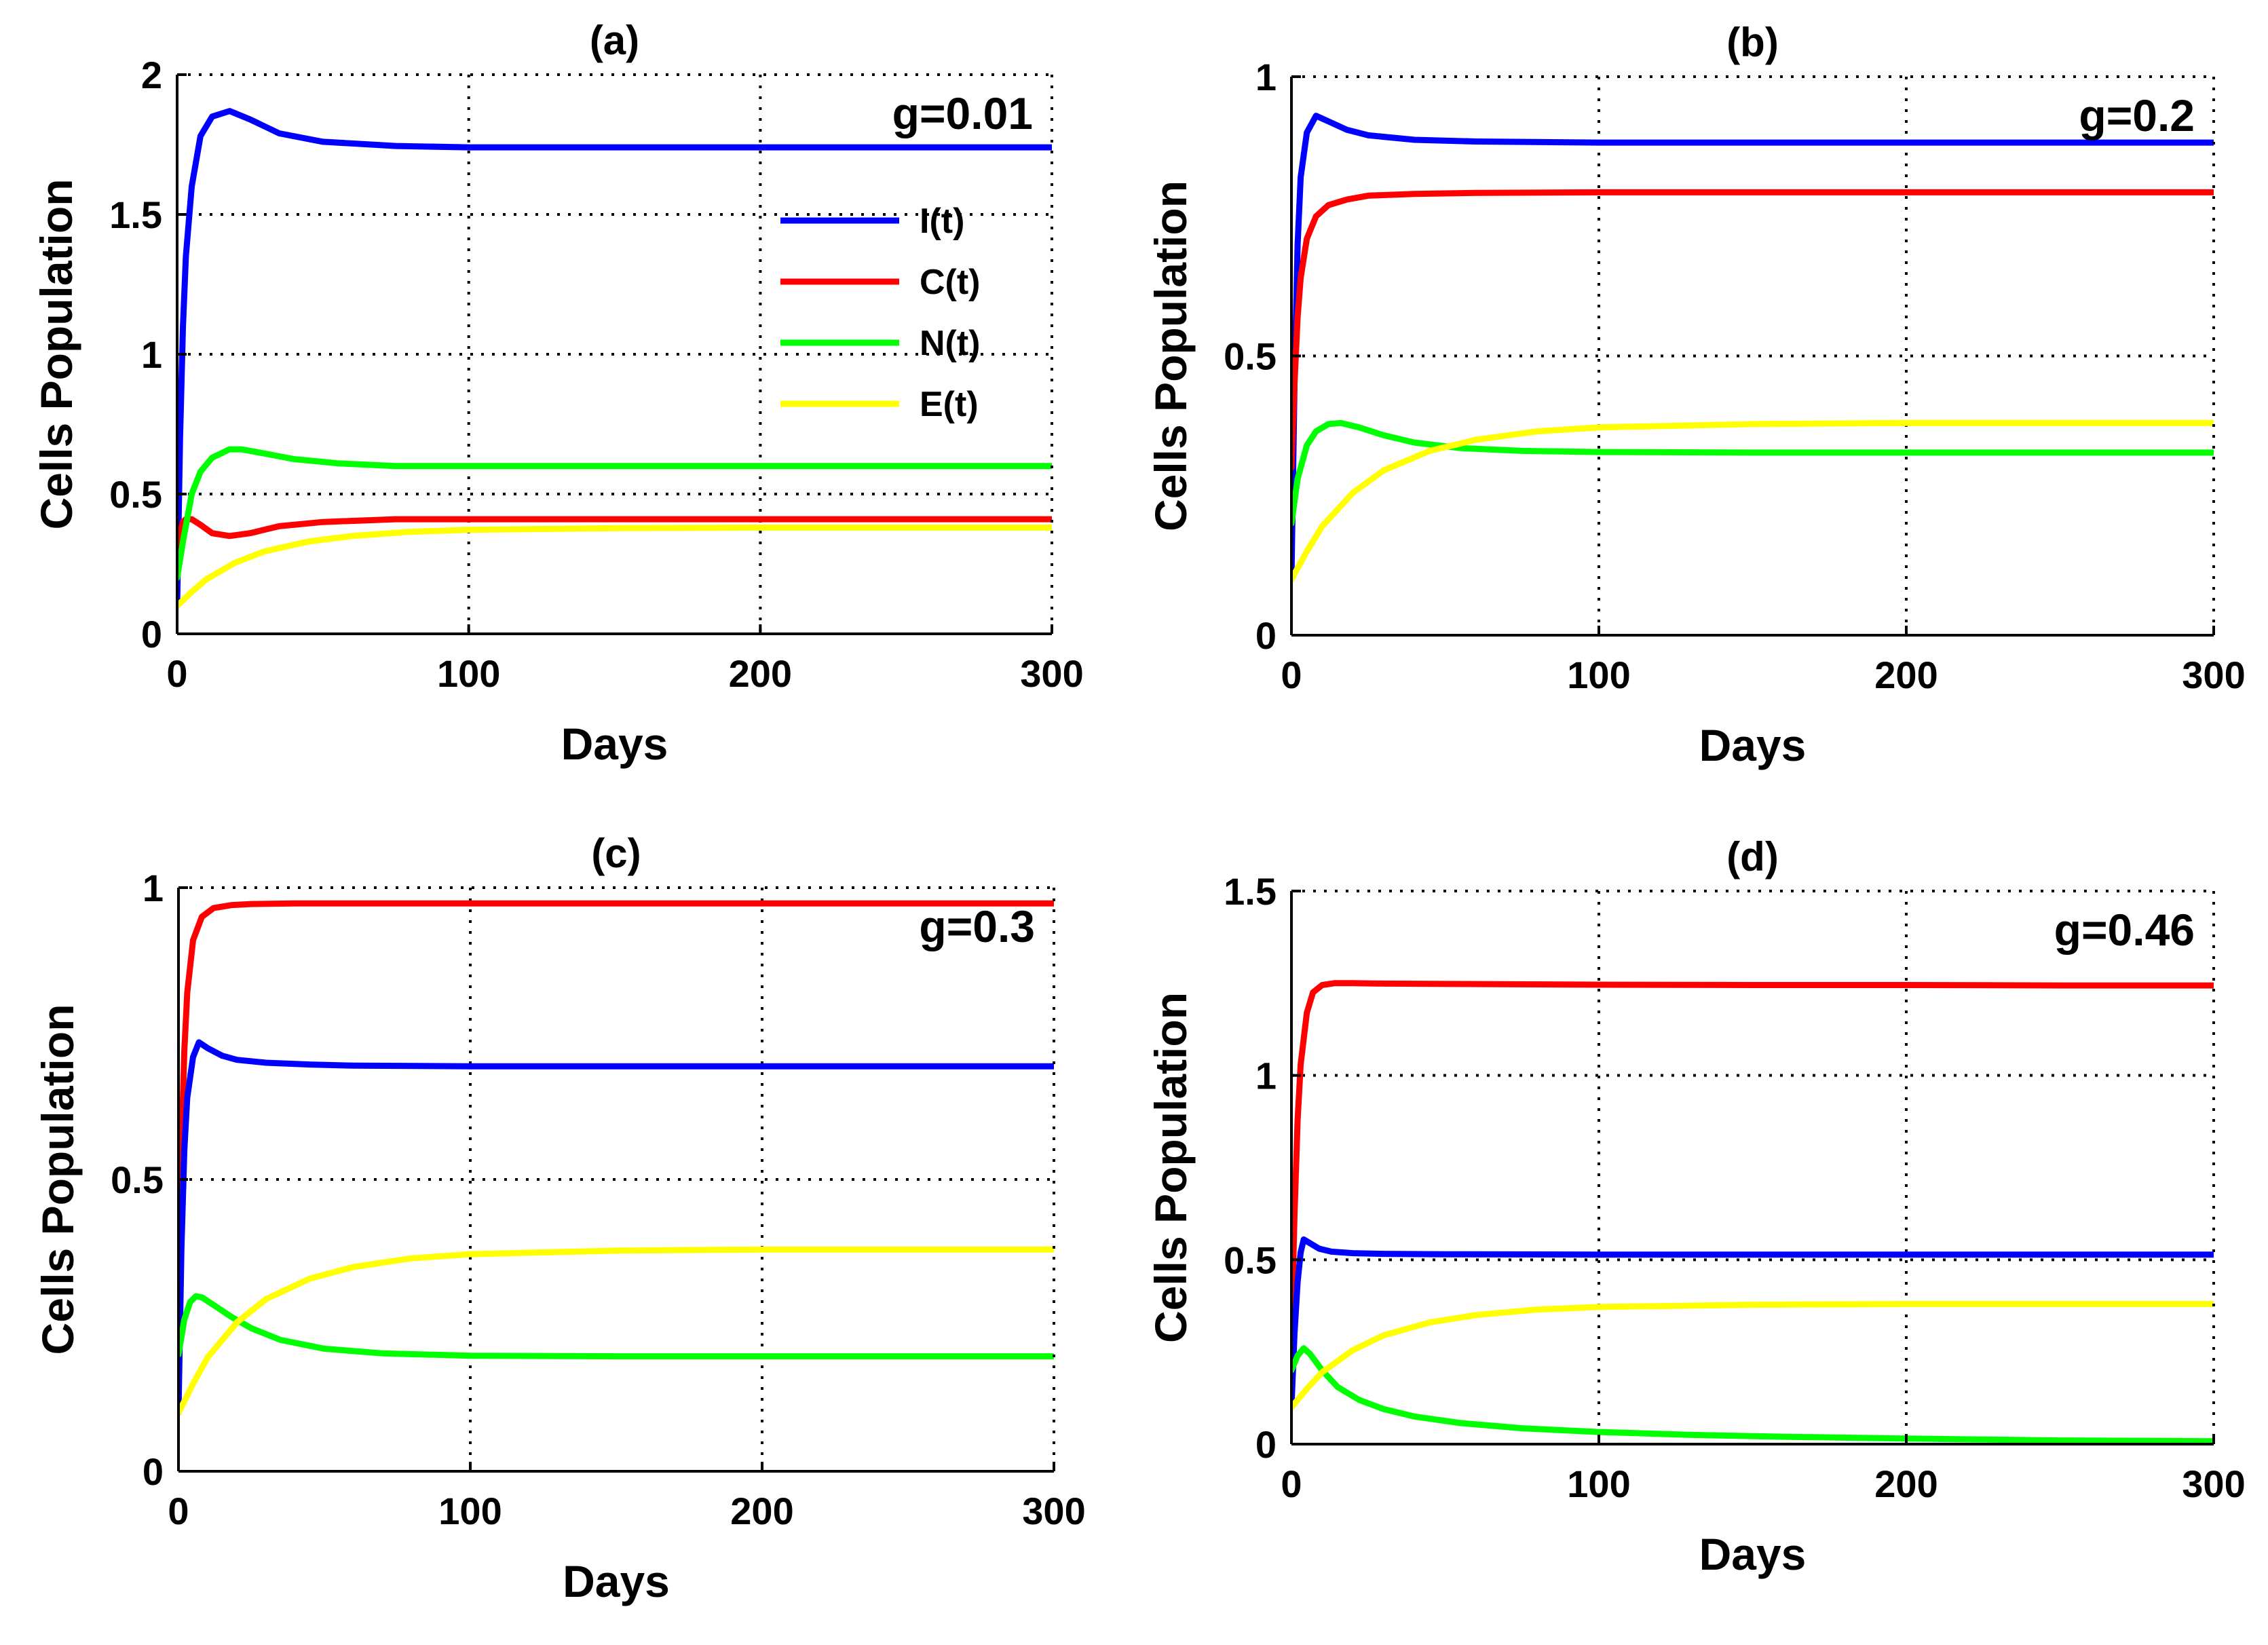  Describe the element at coordinates (1752, 42) in the screenshot. I see `panel-title: (b)` at that location.